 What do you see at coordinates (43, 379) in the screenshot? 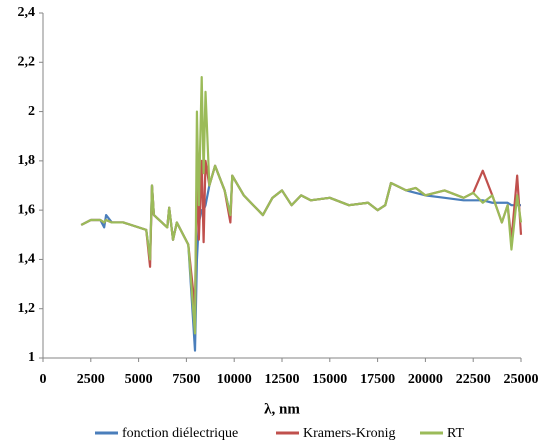
I see `x-tick-label: 0` at bounding box center [43, 379].